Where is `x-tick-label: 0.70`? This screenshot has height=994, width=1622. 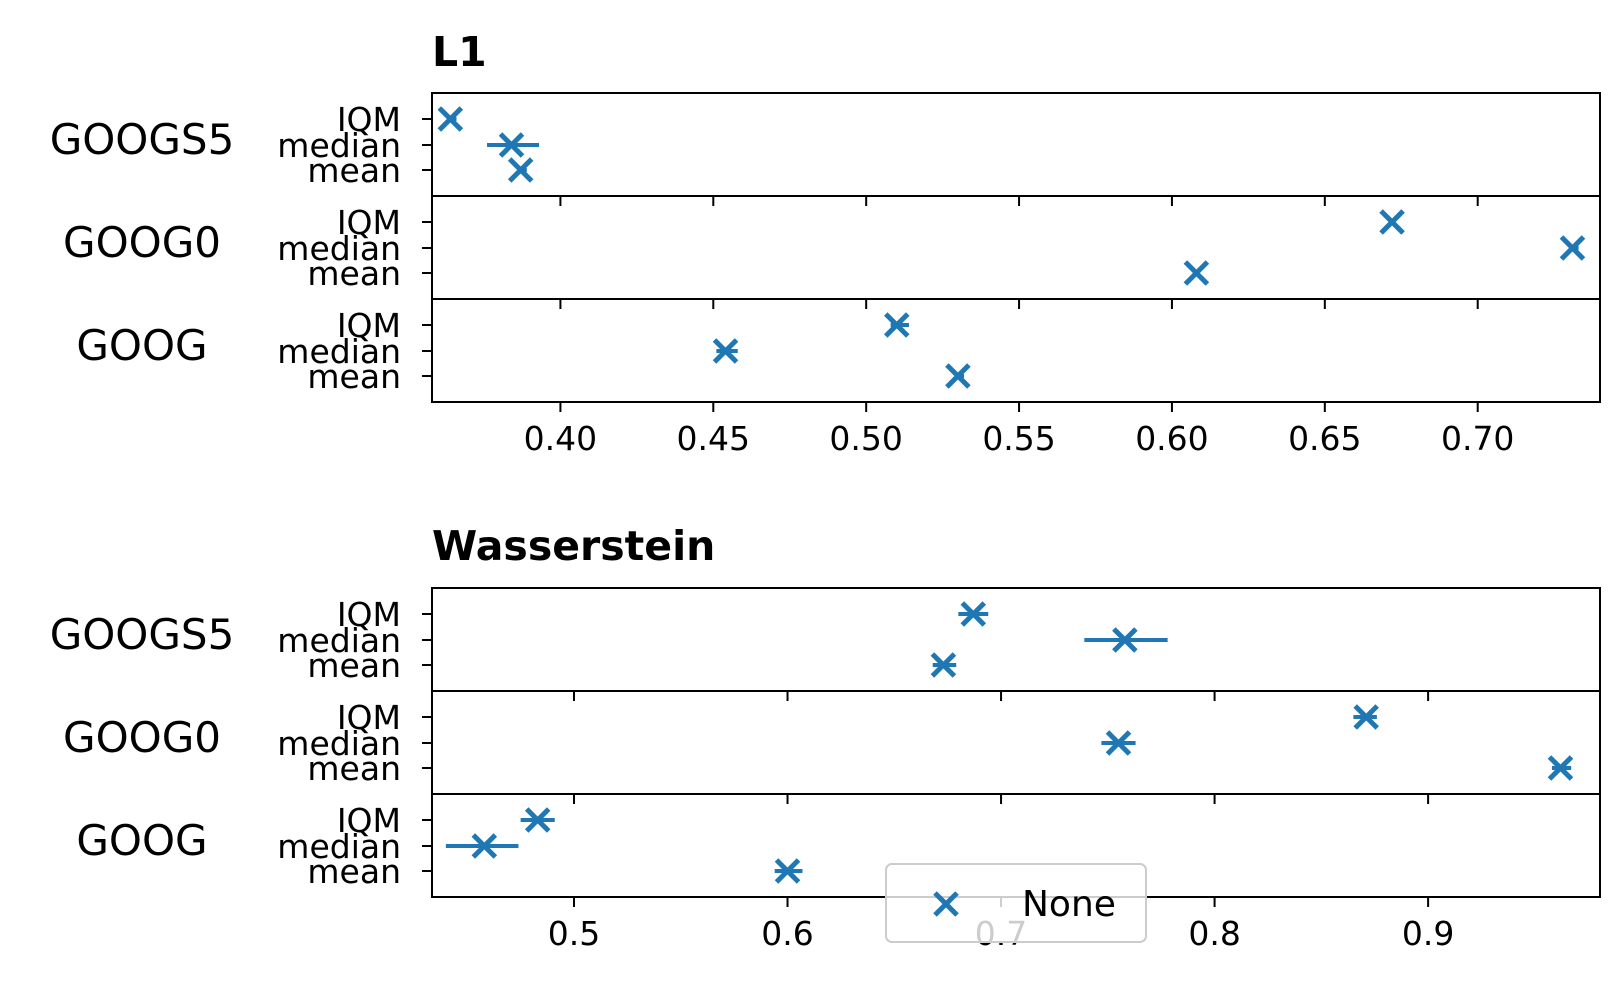
x-tick-label: 0.70 is located at coordinates (1477, 438).